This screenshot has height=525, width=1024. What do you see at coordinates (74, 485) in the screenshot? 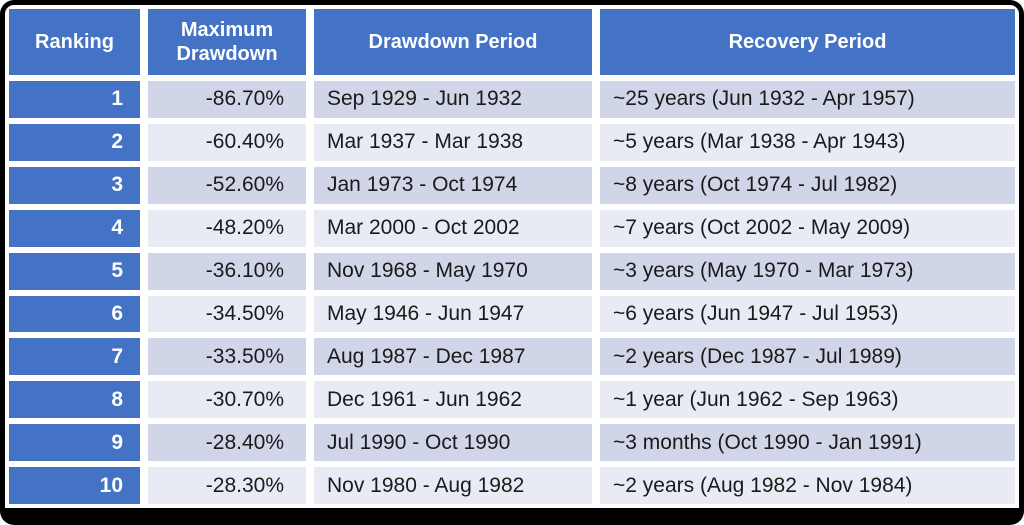
I see `ranking-cell: 10` at bounding box center [74, 485].